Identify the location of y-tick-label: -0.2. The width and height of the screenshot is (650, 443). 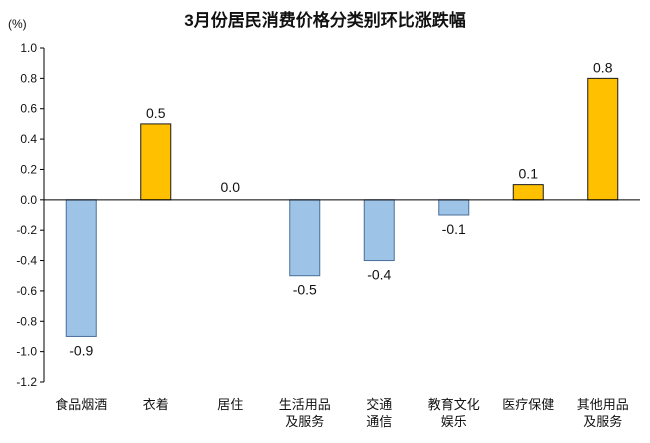
(26, 230).